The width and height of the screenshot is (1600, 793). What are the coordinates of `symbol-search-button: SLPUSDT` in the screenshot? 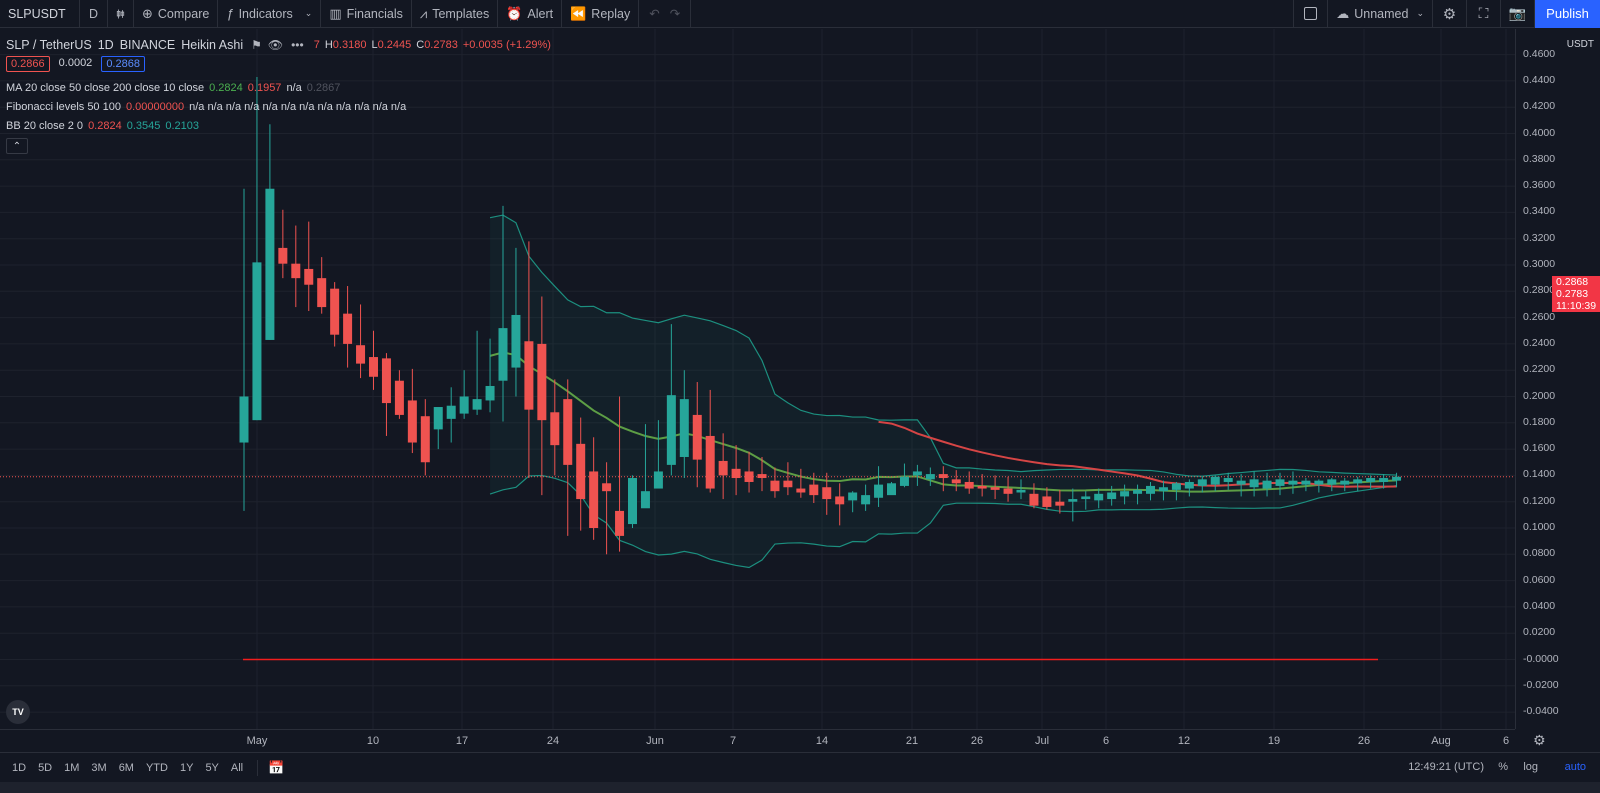 It's located at (40, 14).